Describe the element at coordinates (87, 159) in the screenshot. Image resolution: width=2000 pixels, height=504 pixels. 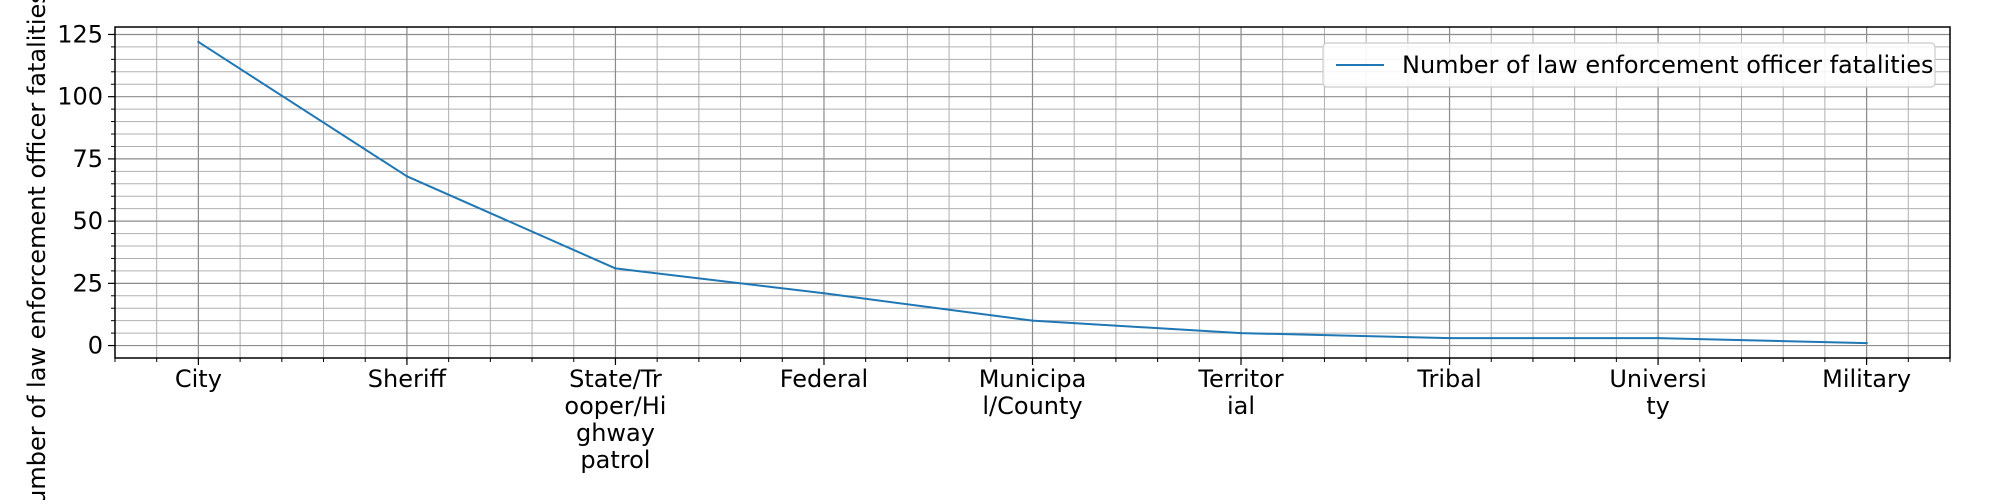
I see `y-tick-label: 75` at that location.